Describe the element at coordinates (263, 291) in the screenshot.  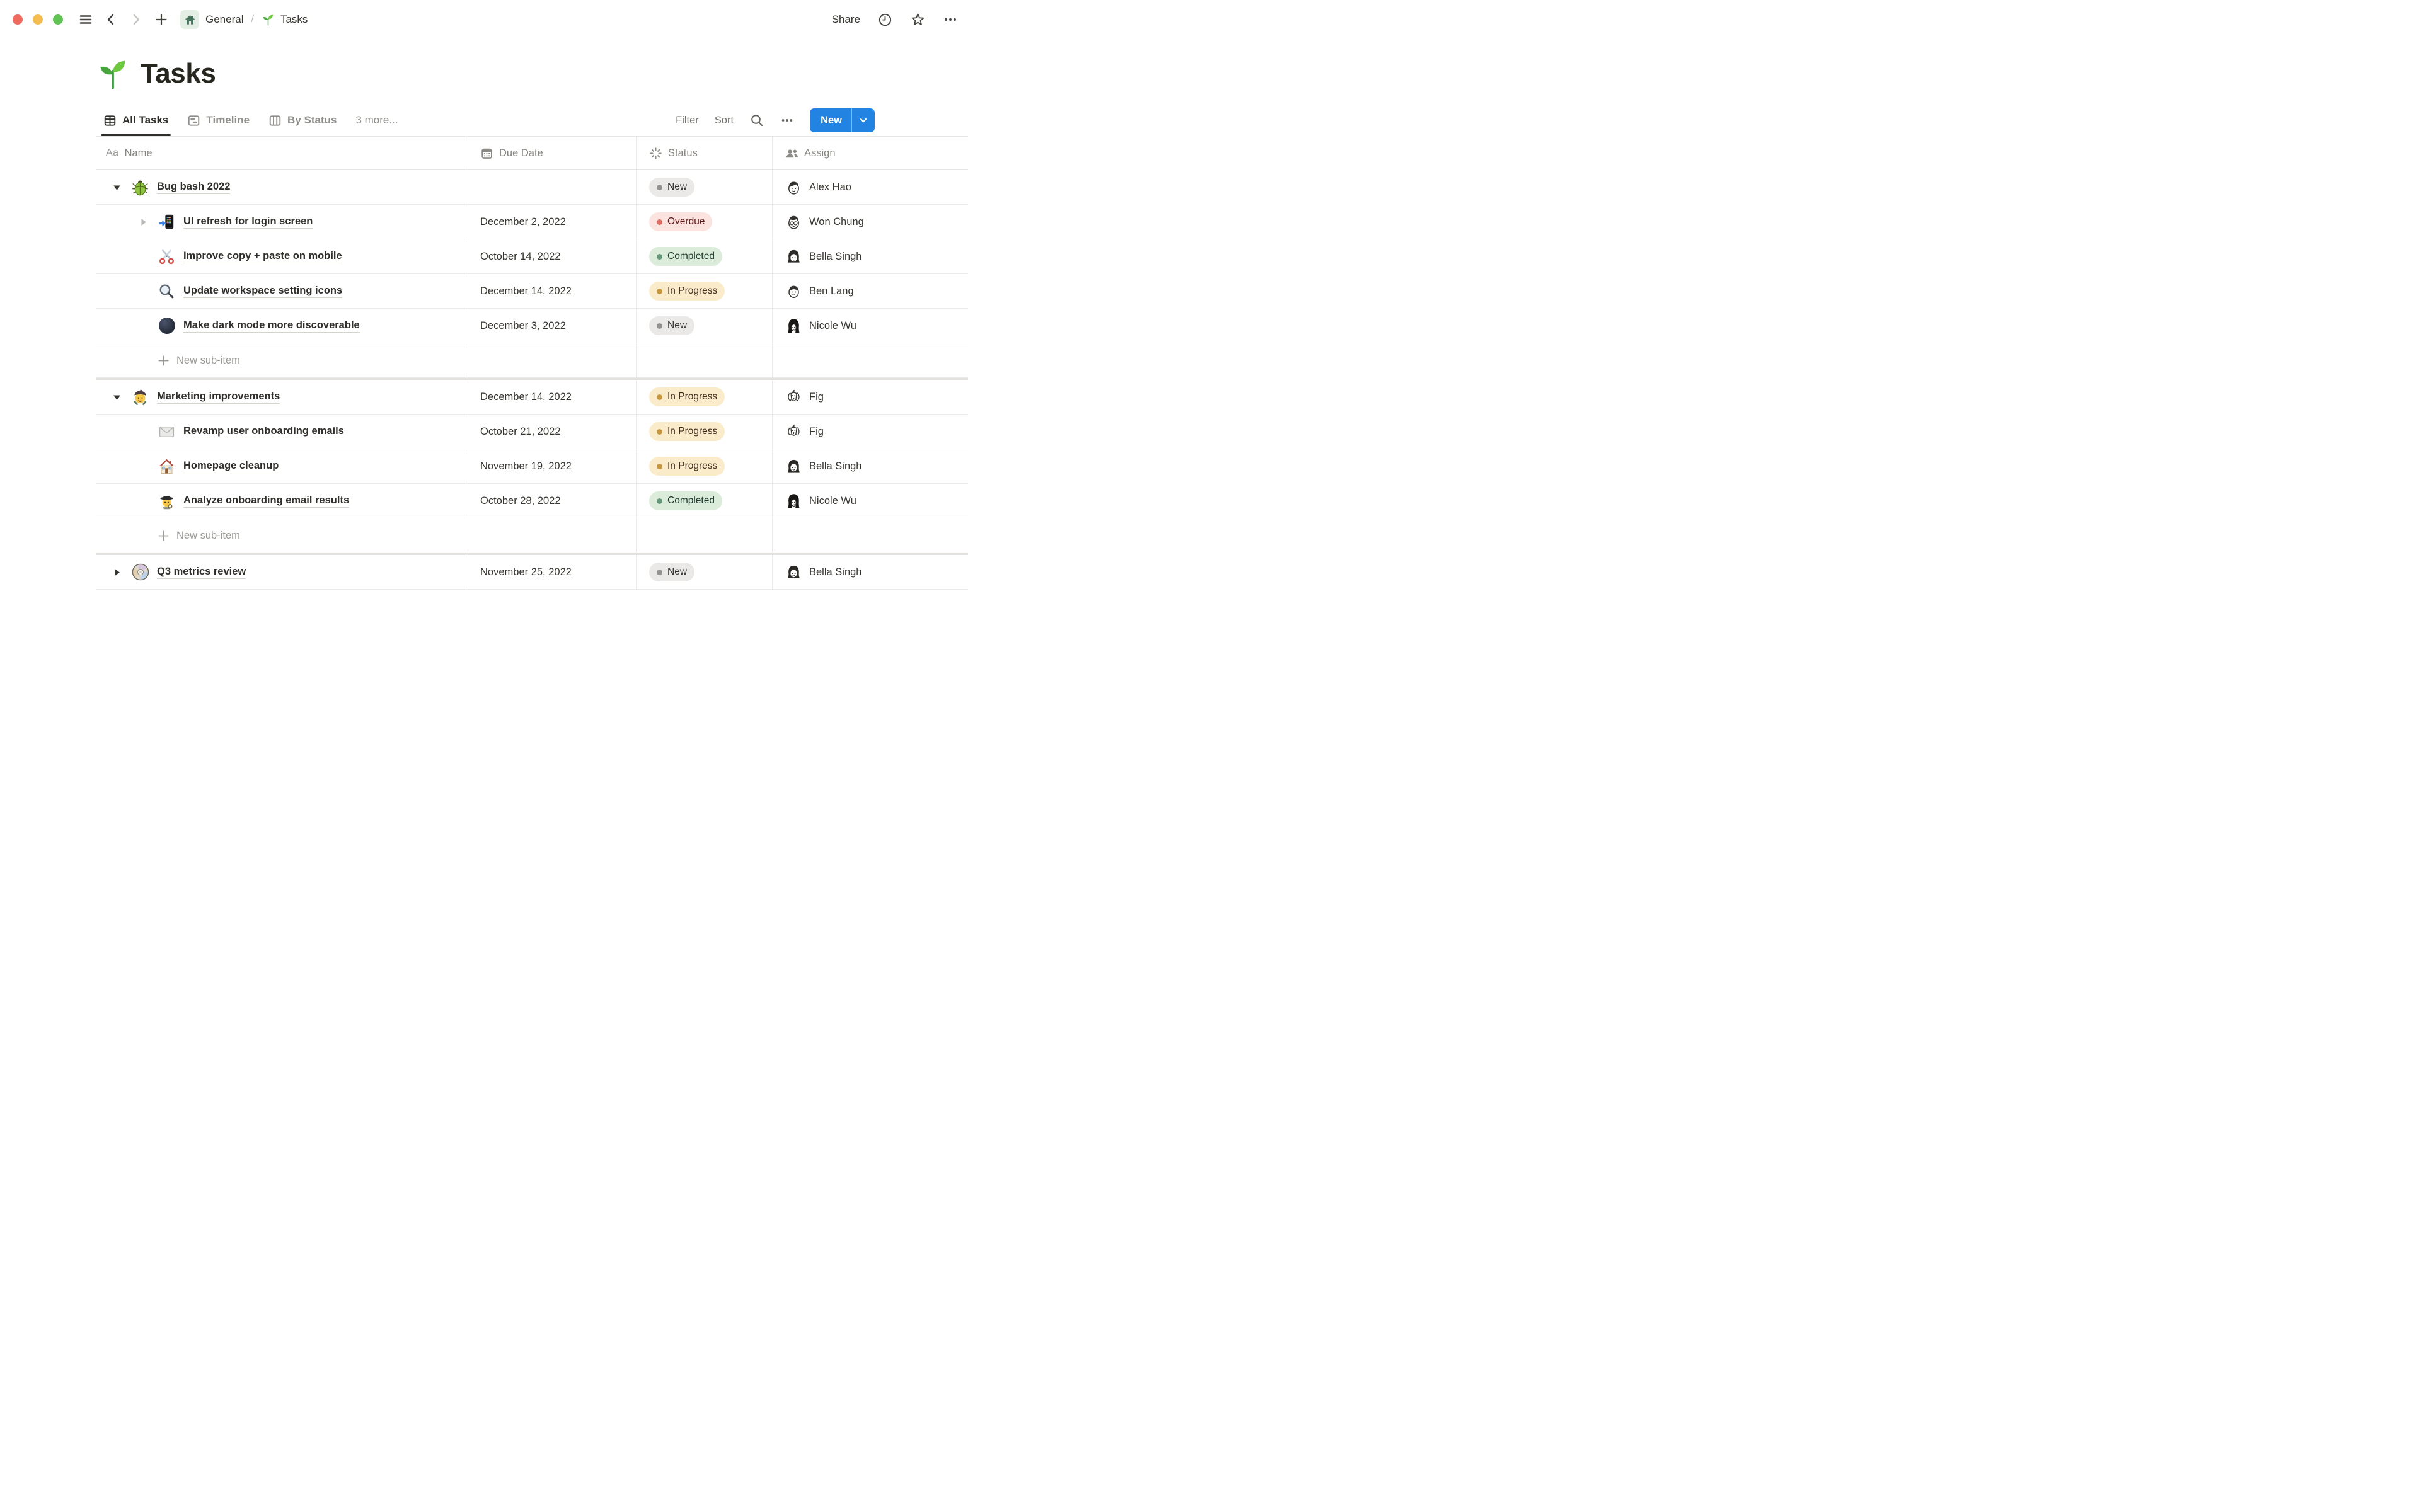
I see `task-title-link: Update workspace setting icons` at that location.